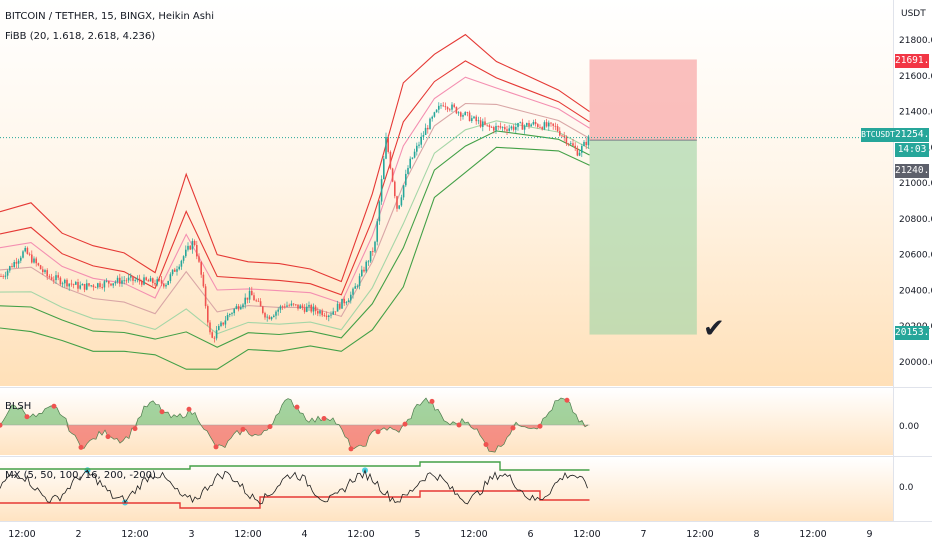 The width and height of the screenshot is (932, 550). Describe the element at coordinates (915, 184) in the screenshot. I see `price-tick-label: 21000.00` at that location.